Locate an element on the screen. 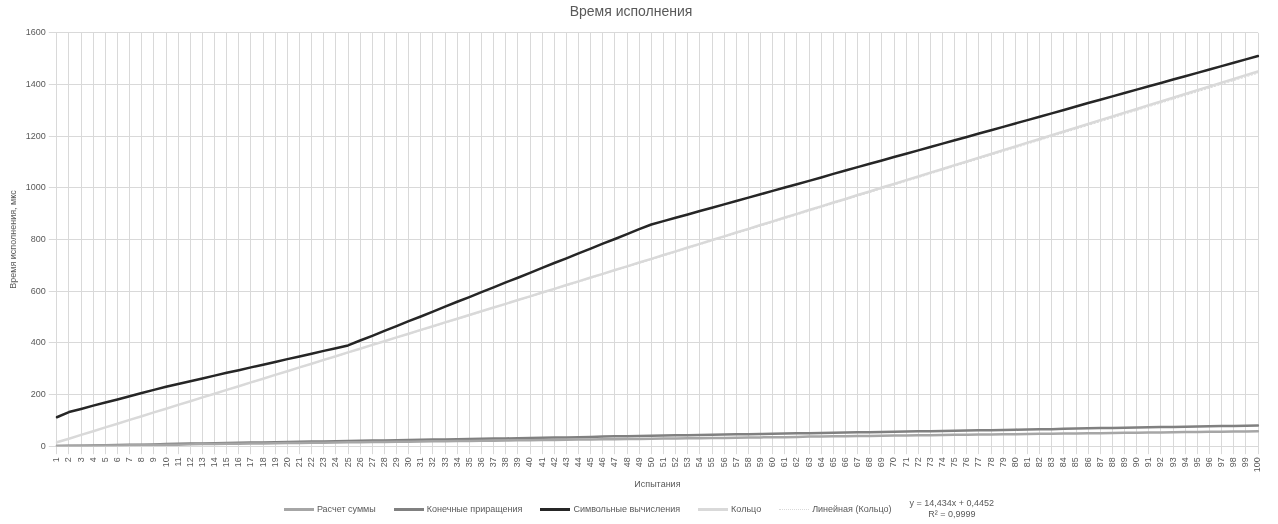  x-tick-label: 79 is located at coordinates (1002, 462).